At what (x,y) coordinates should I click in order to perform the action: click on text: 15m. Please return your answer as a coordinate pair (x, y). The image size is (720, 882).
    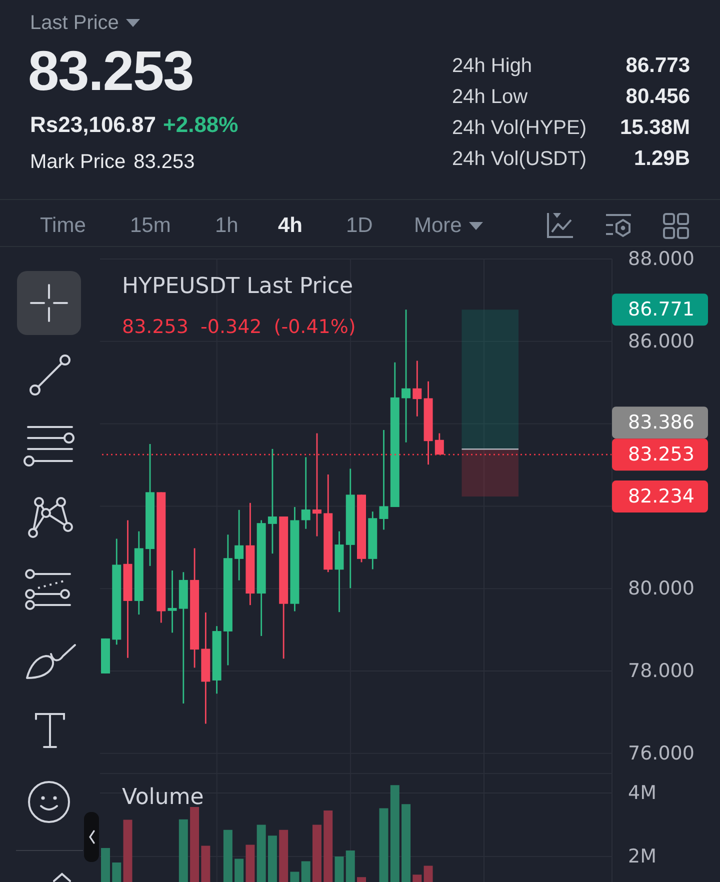
    Looking at the image, I should click on (150, 226).